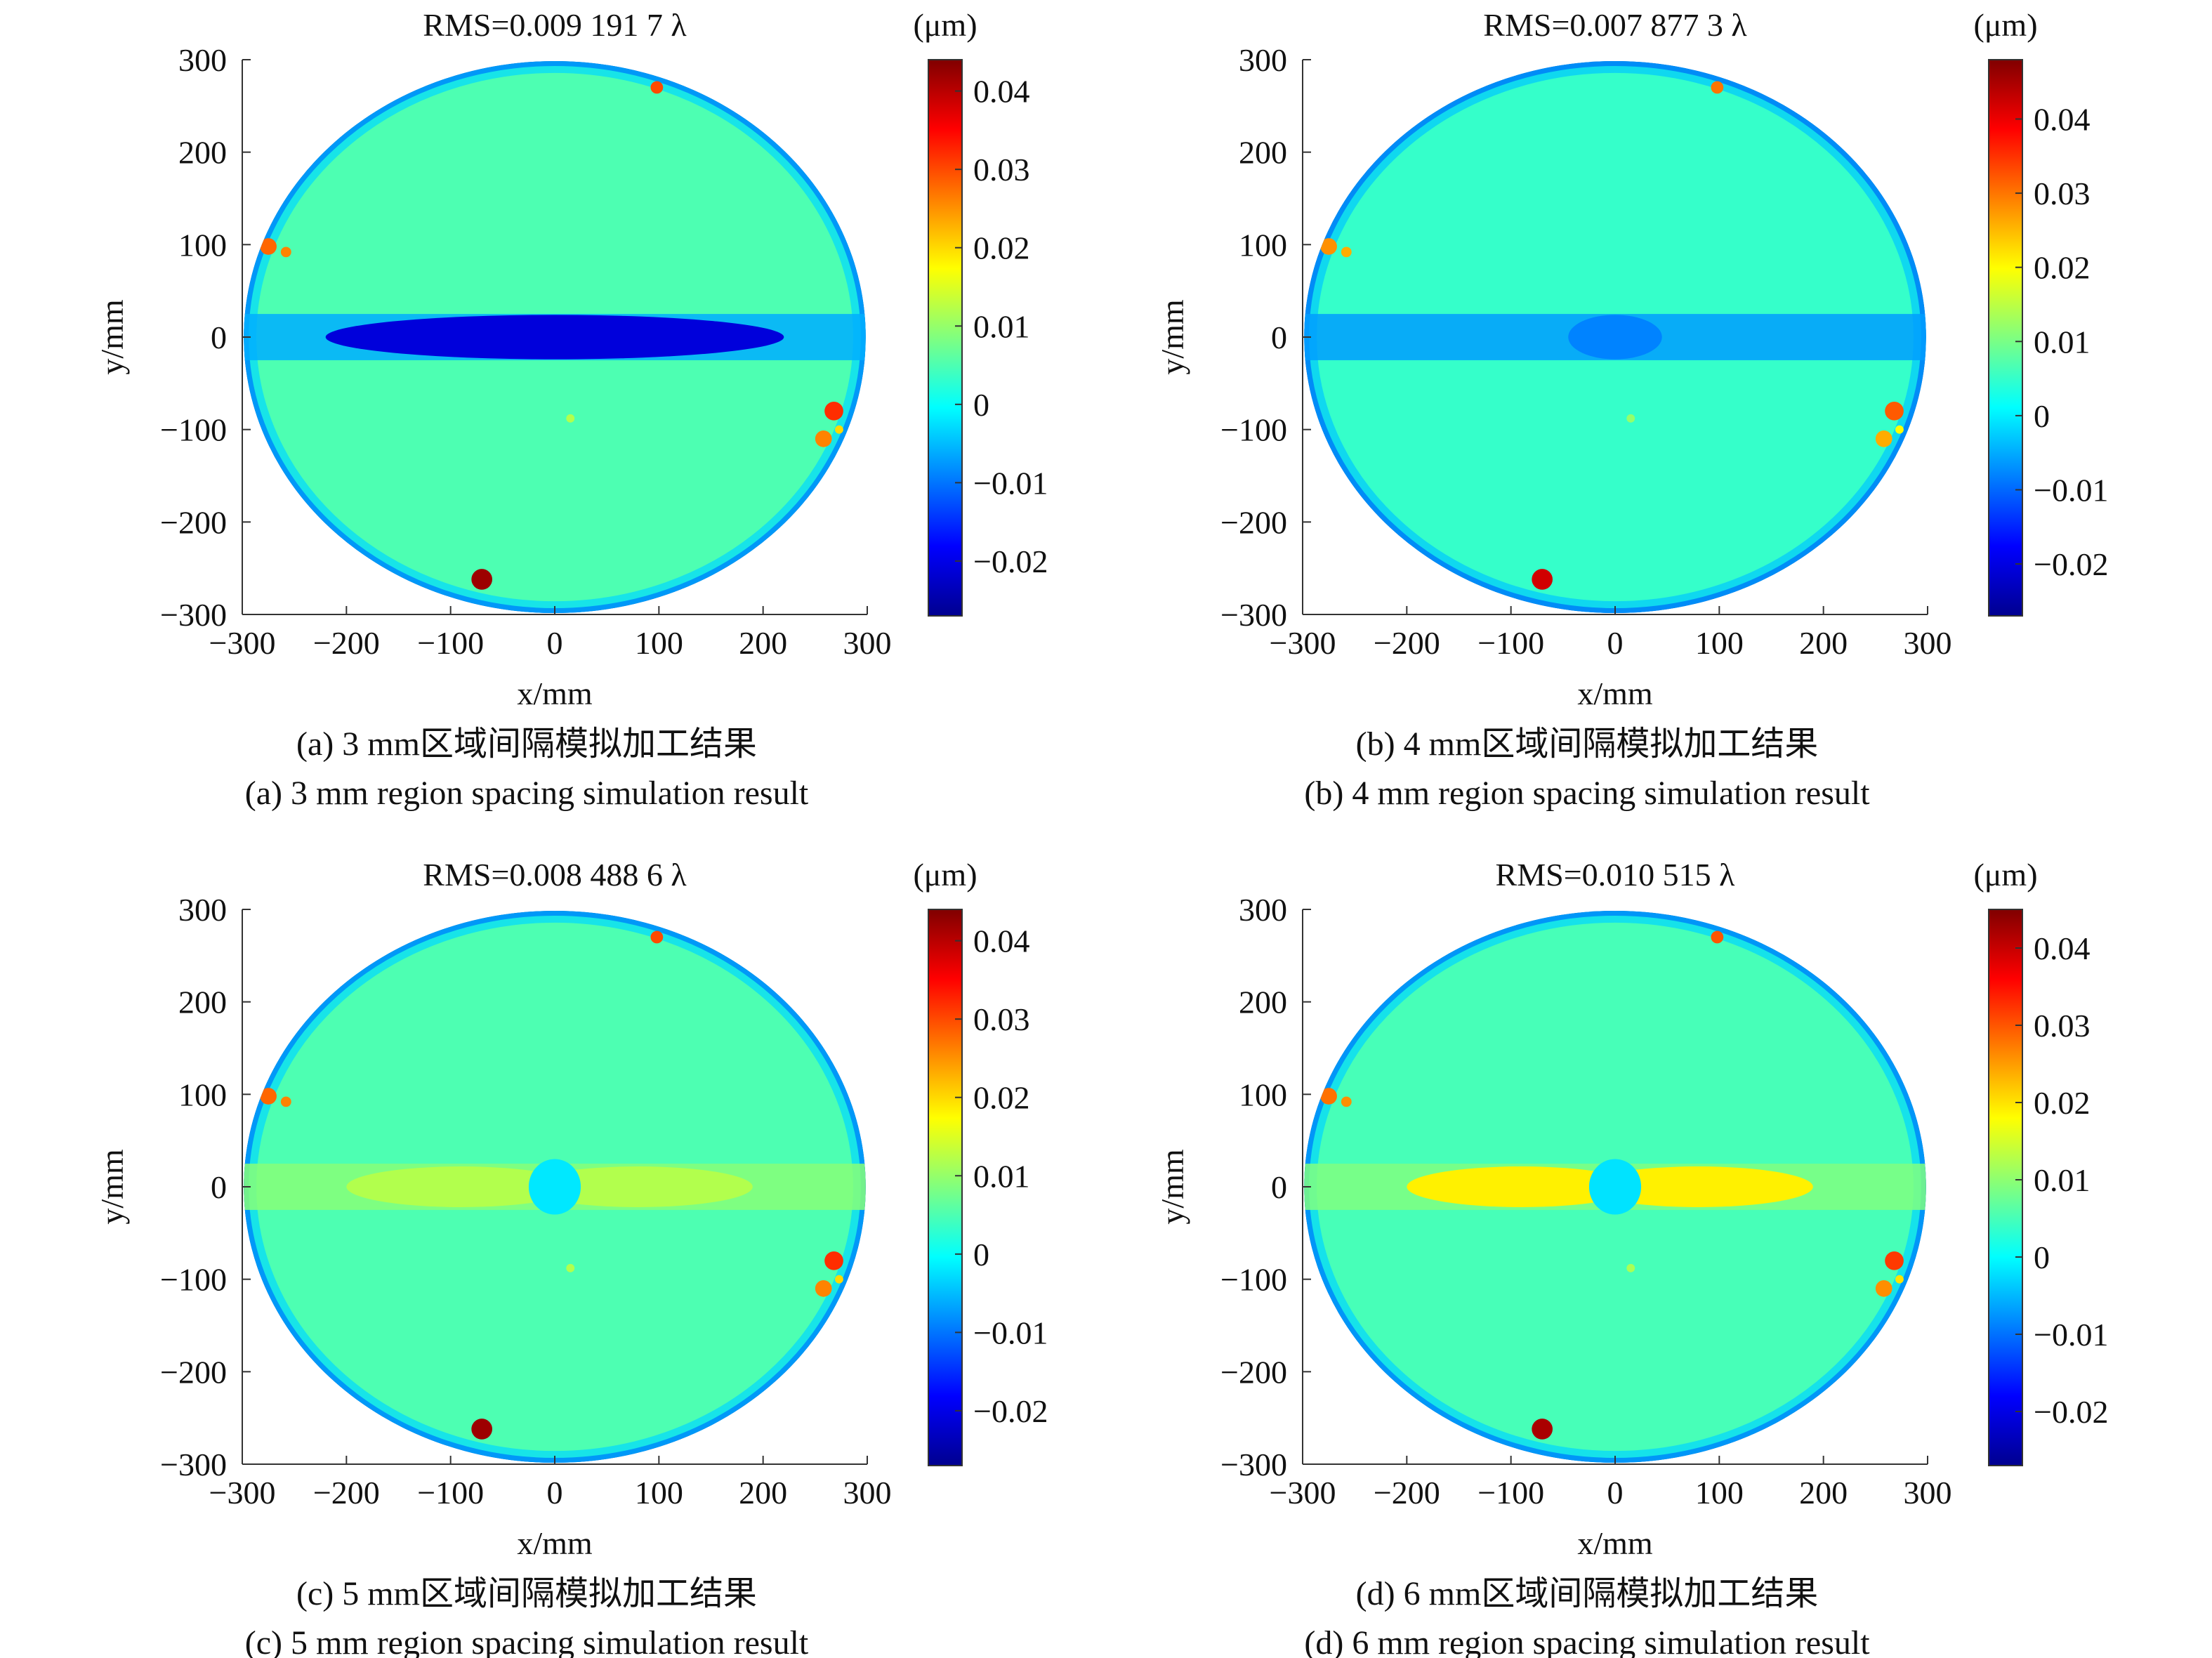 The width and height of the screenshot is (2212, 1658). What do you see at coordinates (555, 875) in the screenshot?
I see `chart-title: RMS=0.008 488 6 λ` at bounding box center [555, 875].